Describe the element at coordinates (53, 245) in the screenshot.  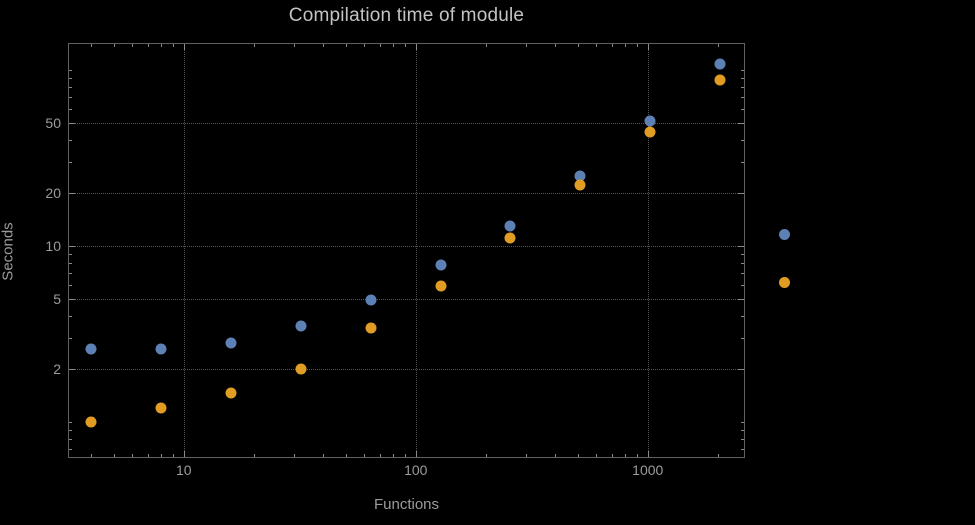
I see `y-tick-label: 10` at that location.